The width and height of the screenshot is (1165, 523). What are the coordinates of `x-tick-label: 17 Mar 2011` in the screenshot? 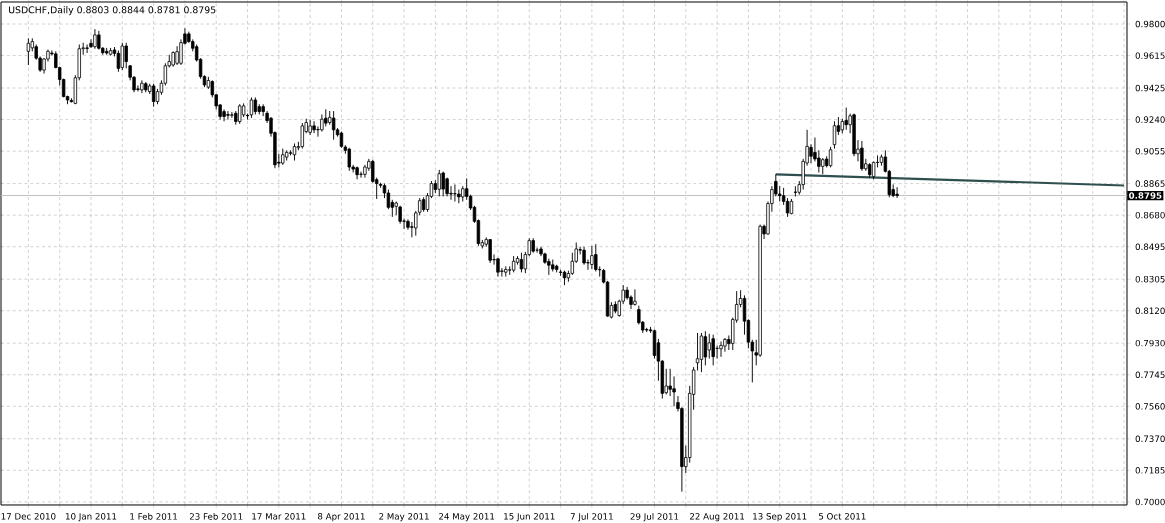 It's located at (279, 516).